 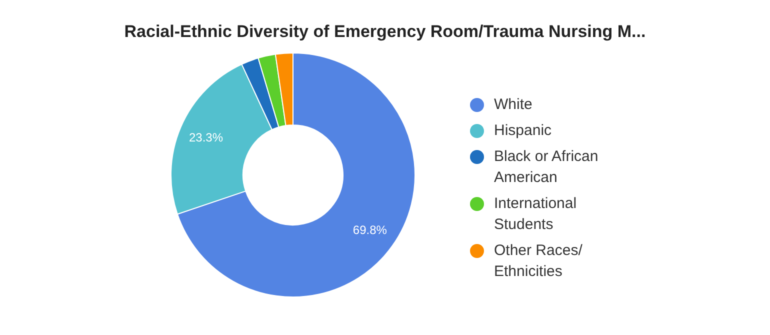 What do you see at coordinates (514, 105) in the screenshot?
I see `legend-label: White` at bounding box center [514, 105].